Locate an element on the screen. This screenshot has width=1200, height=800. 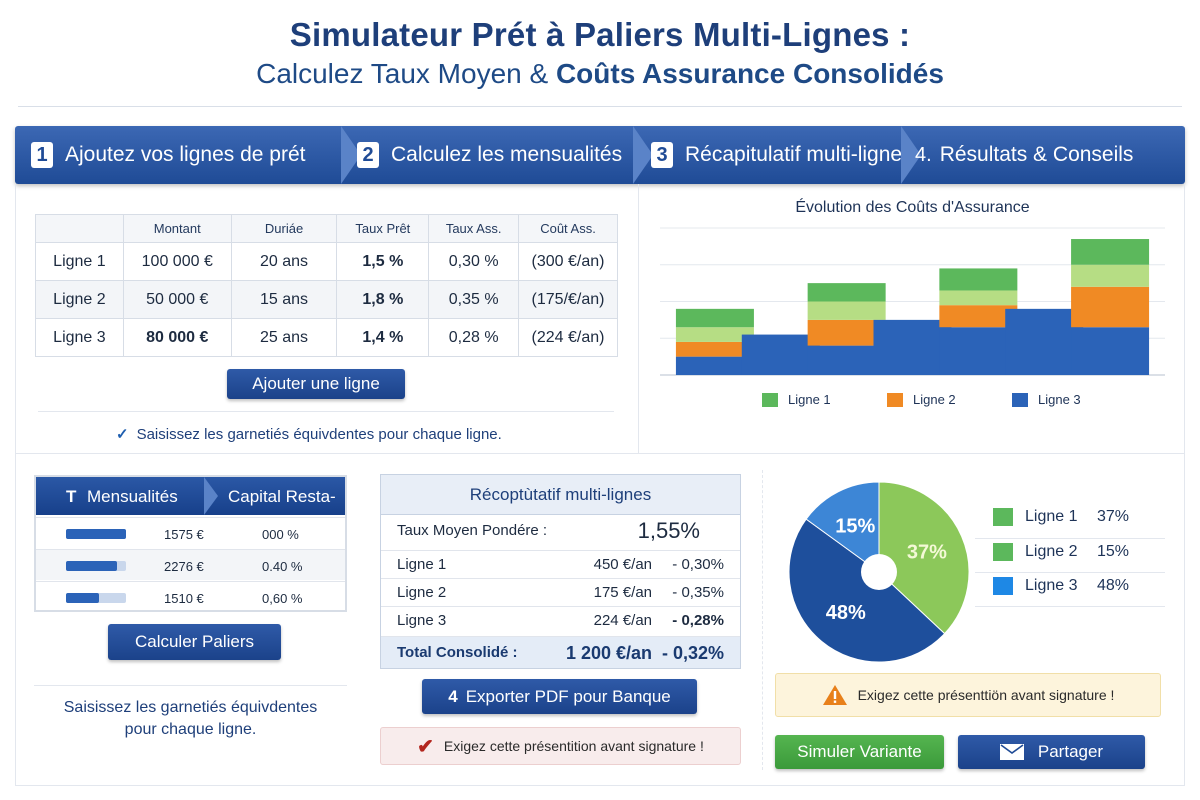
add-line-button: Ajouter une ligne is located at coordinates (316, 384).